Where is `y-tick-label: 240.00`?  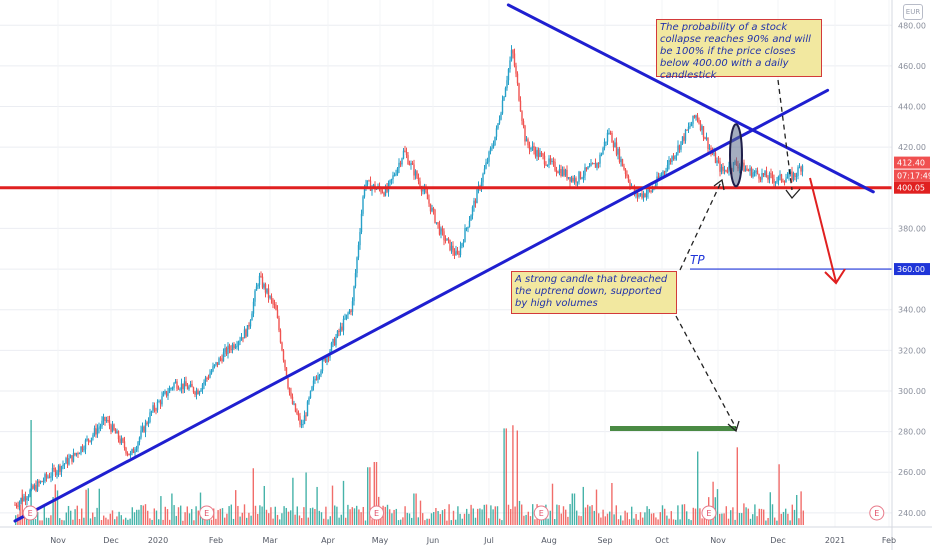
y-tick-label: 240.00 is located at coordinates (912, 513).